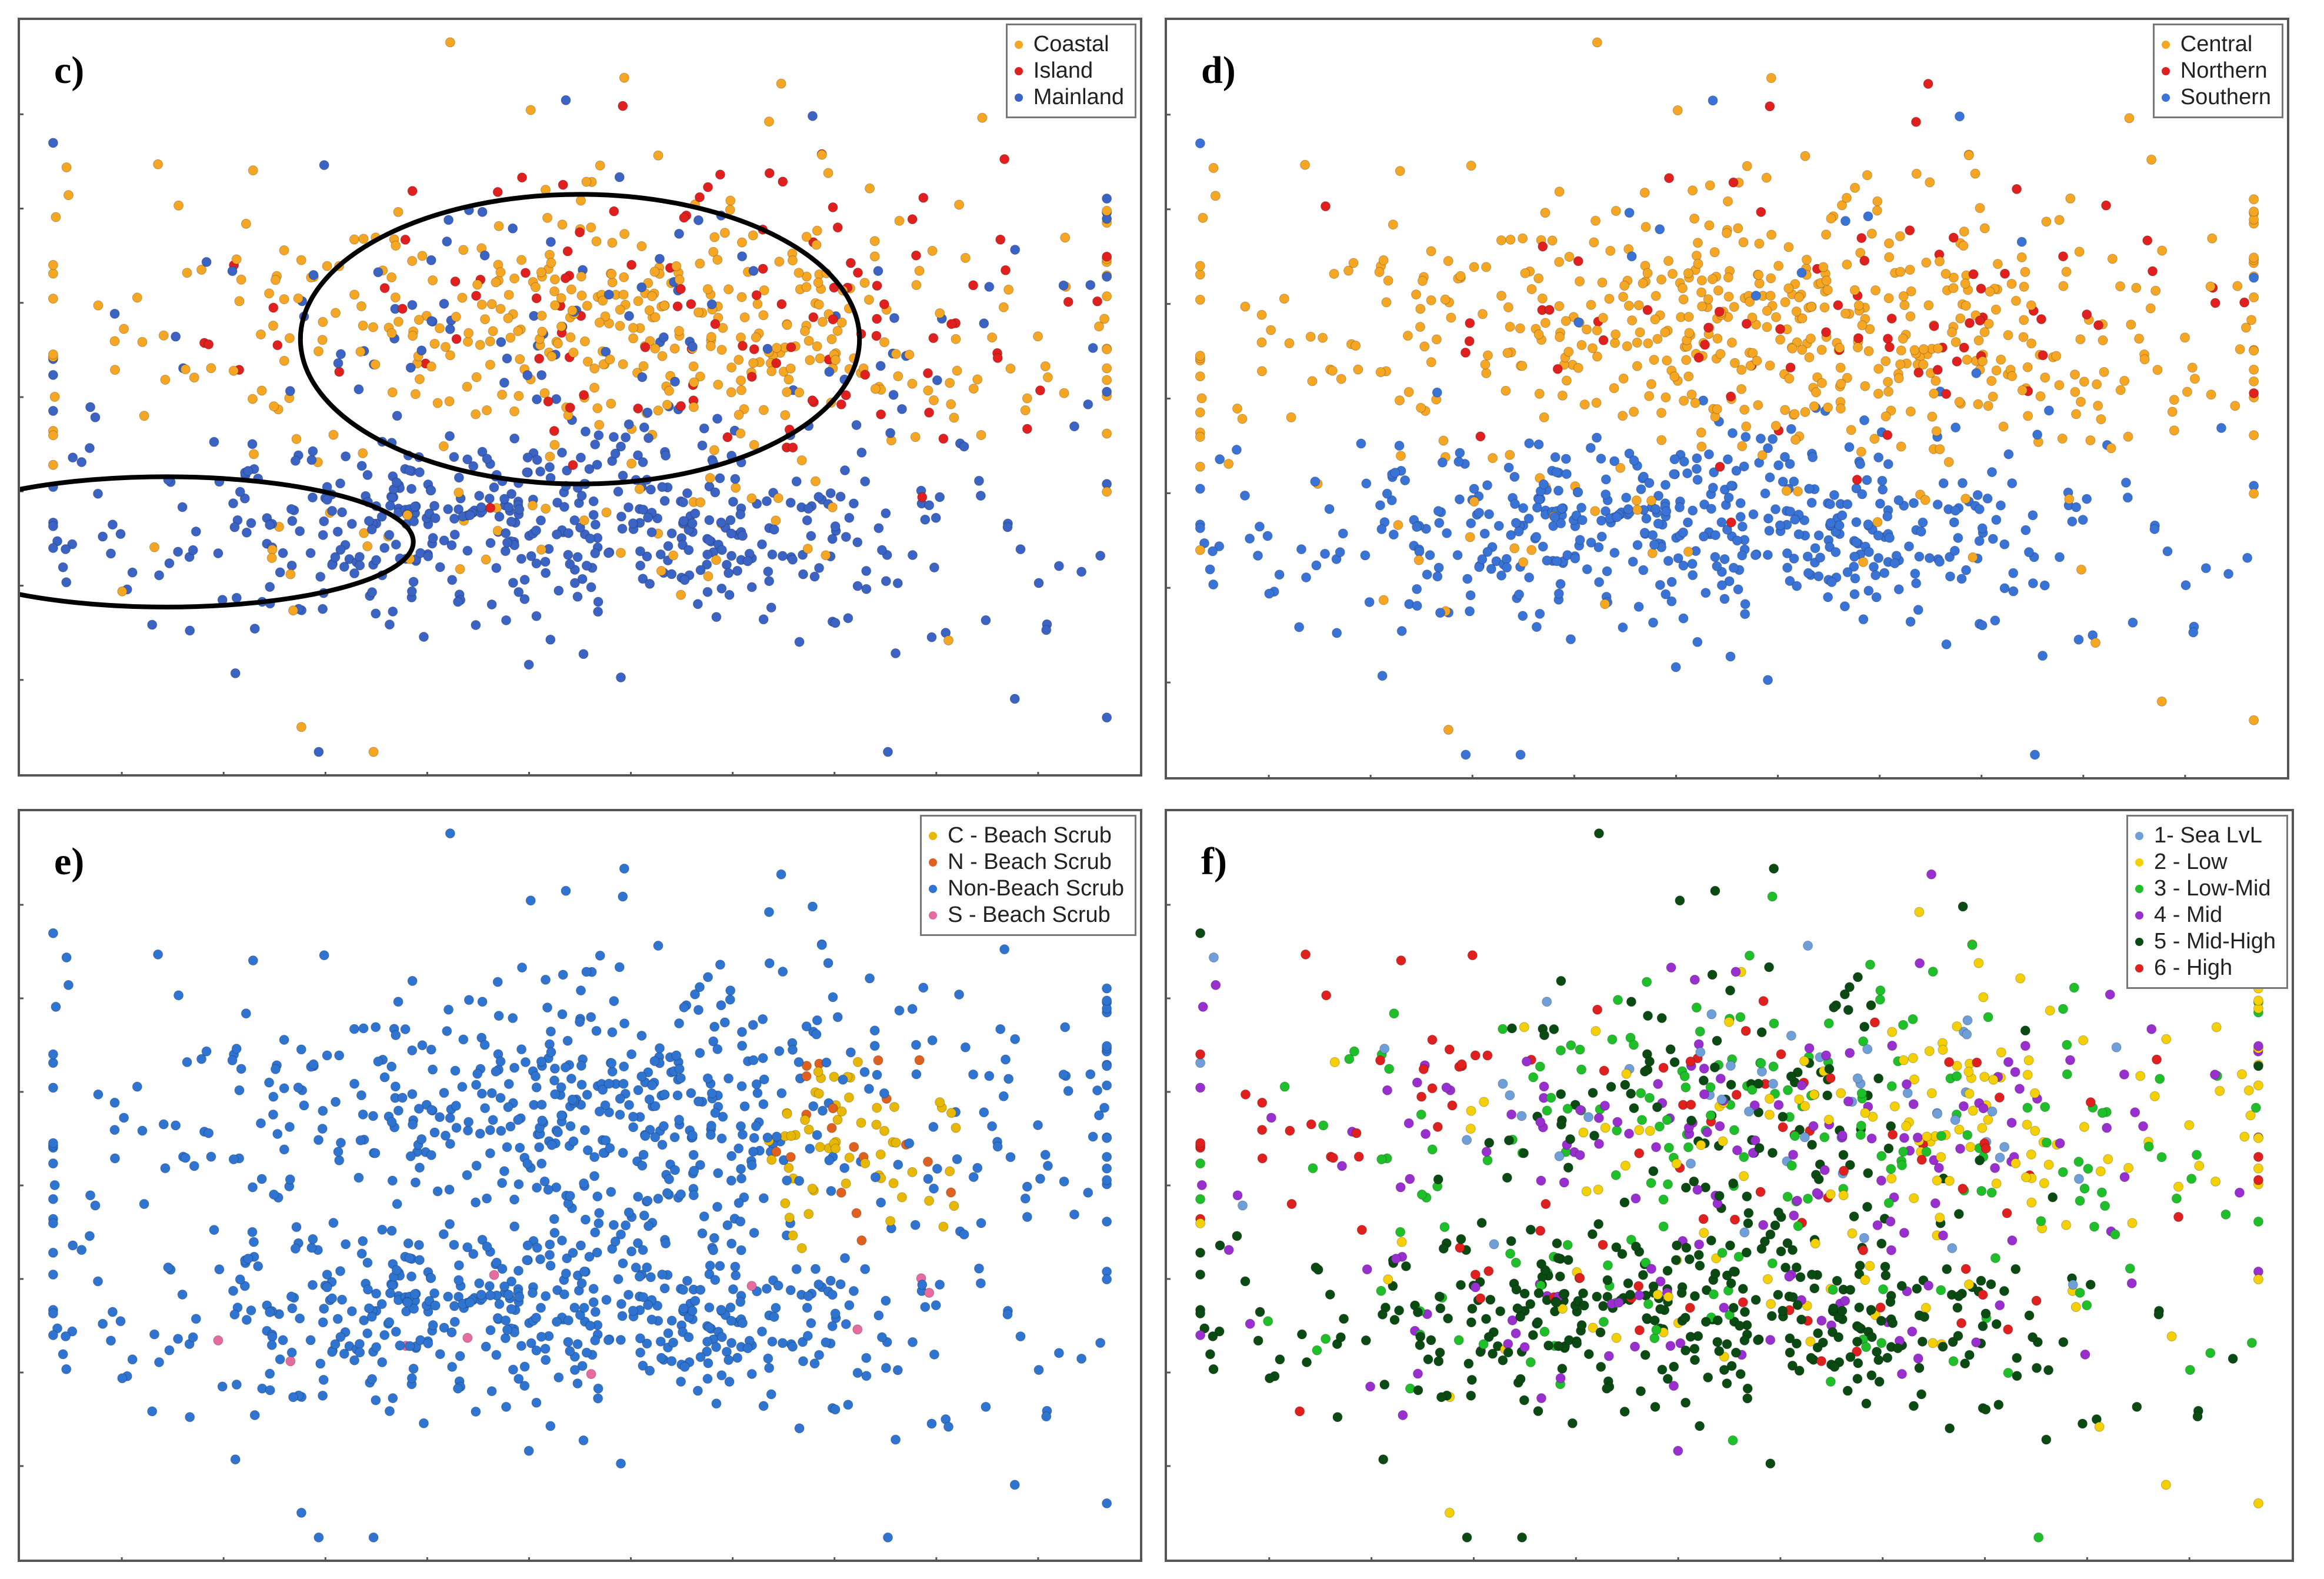 This screenshot has width=2324, height=1579. What do you see at coordinates (2205, 942) in the screenshot?
I see `legend-entry-mid-high: 5 - Mid-High` at bounding box center [2205, 942].